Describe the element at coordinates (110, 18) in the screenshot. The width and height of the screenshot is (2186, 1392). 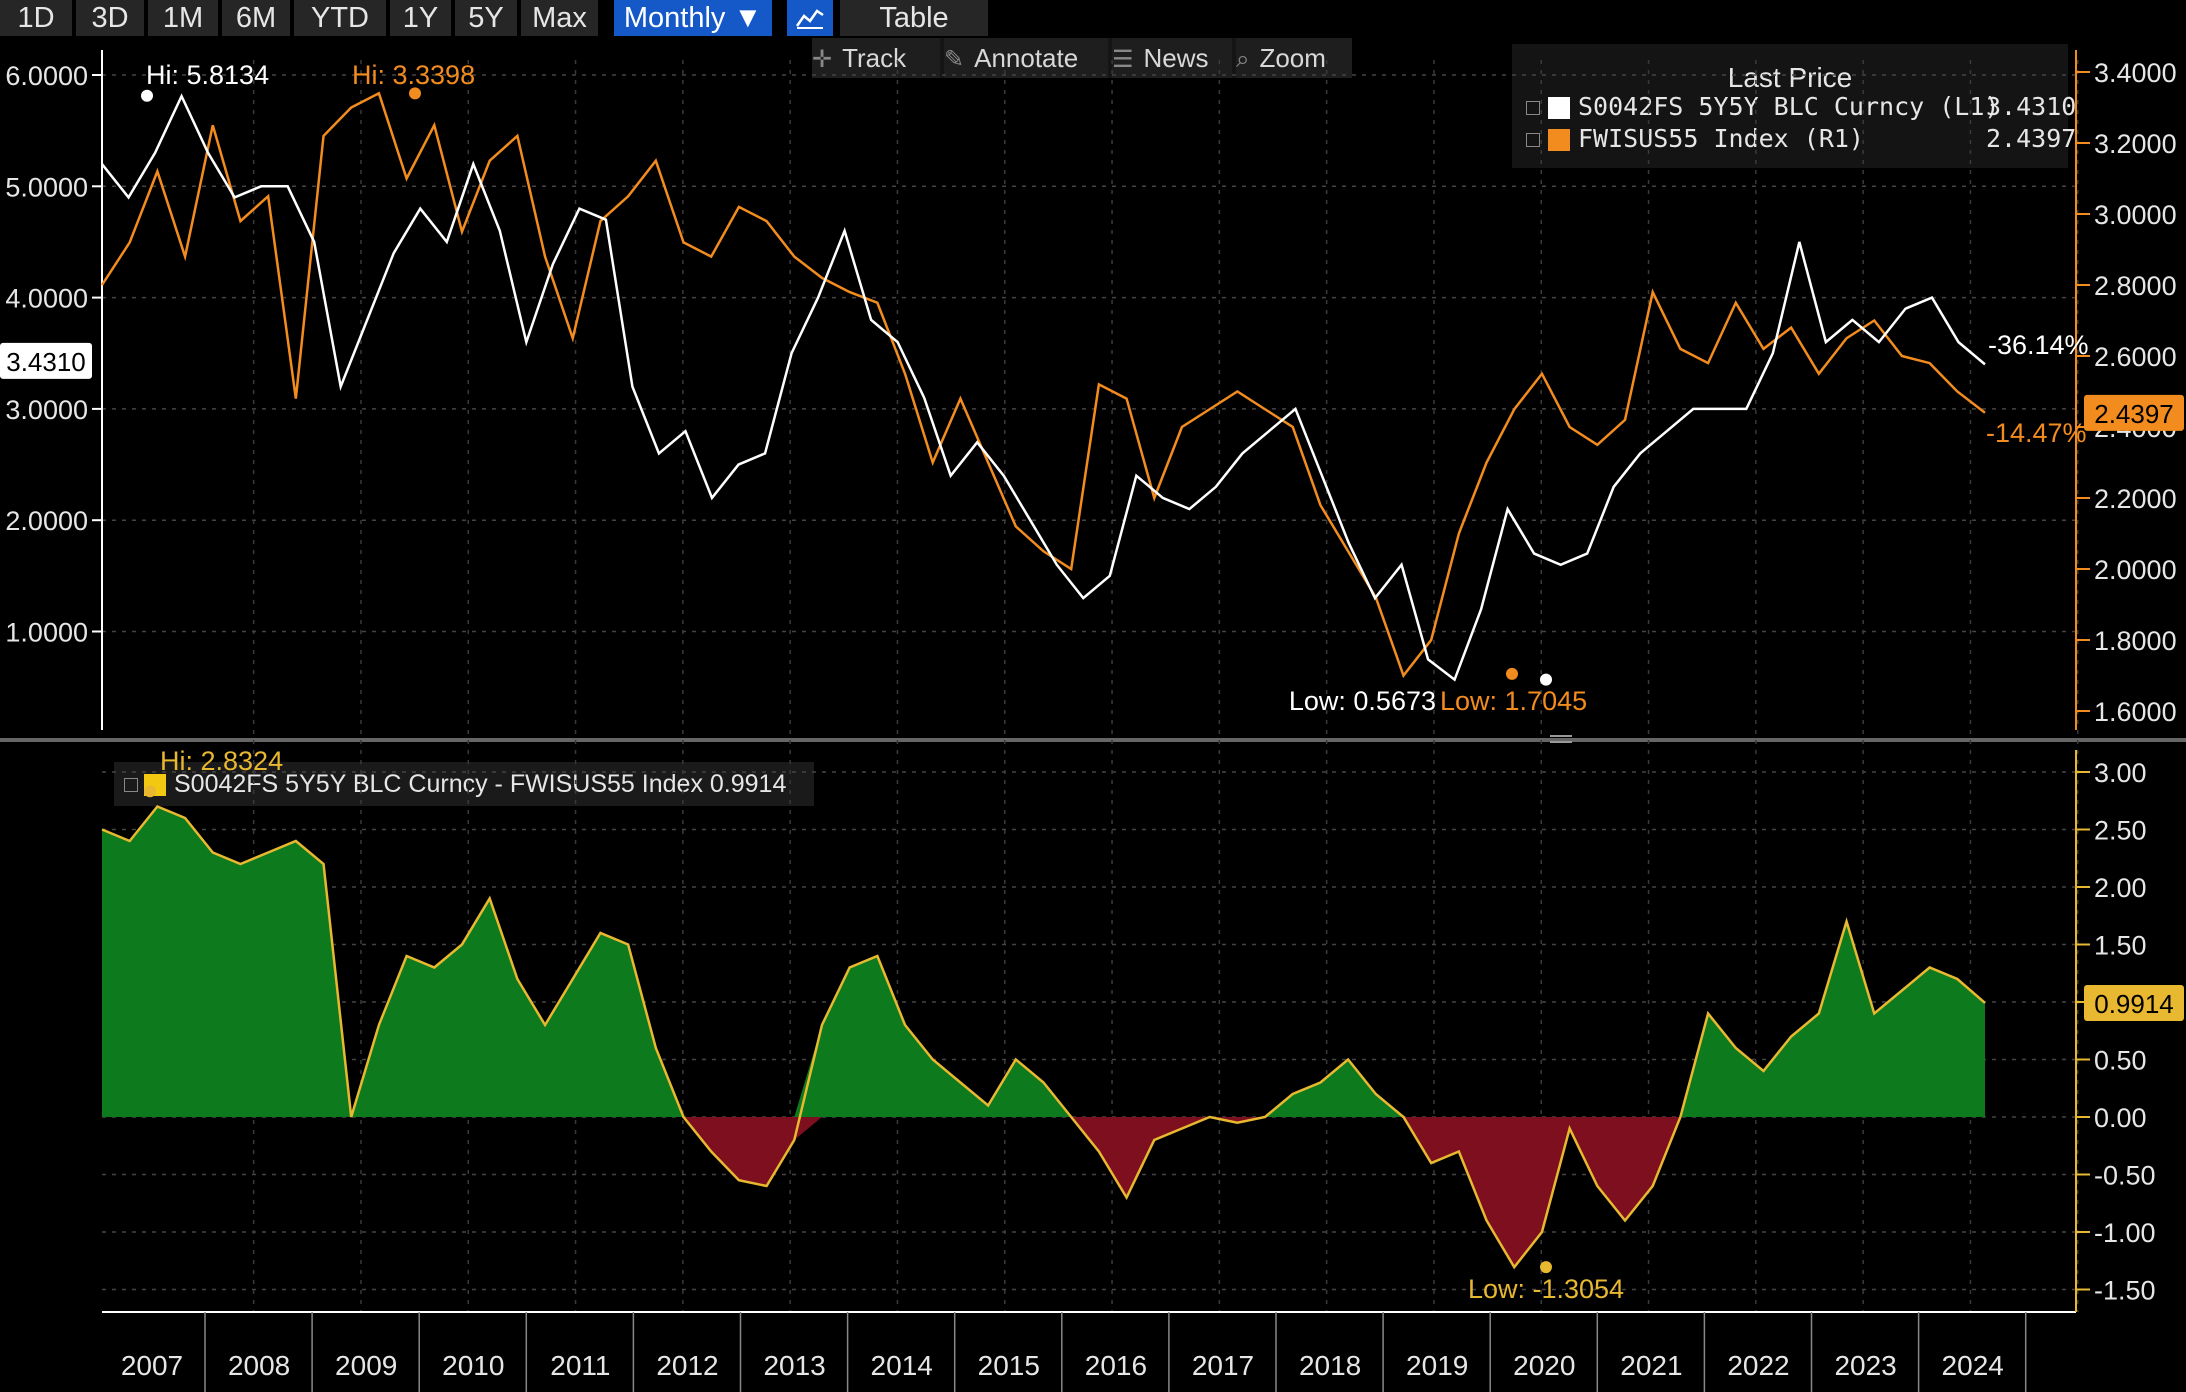
I see `period-button-3d: 3D` at that location.